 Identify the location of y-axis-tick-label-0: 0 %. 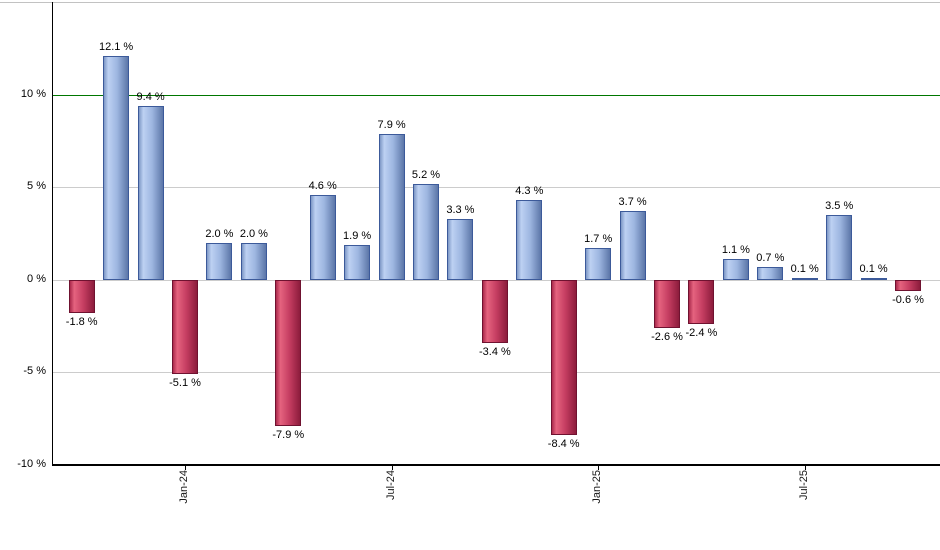
(36, 278).